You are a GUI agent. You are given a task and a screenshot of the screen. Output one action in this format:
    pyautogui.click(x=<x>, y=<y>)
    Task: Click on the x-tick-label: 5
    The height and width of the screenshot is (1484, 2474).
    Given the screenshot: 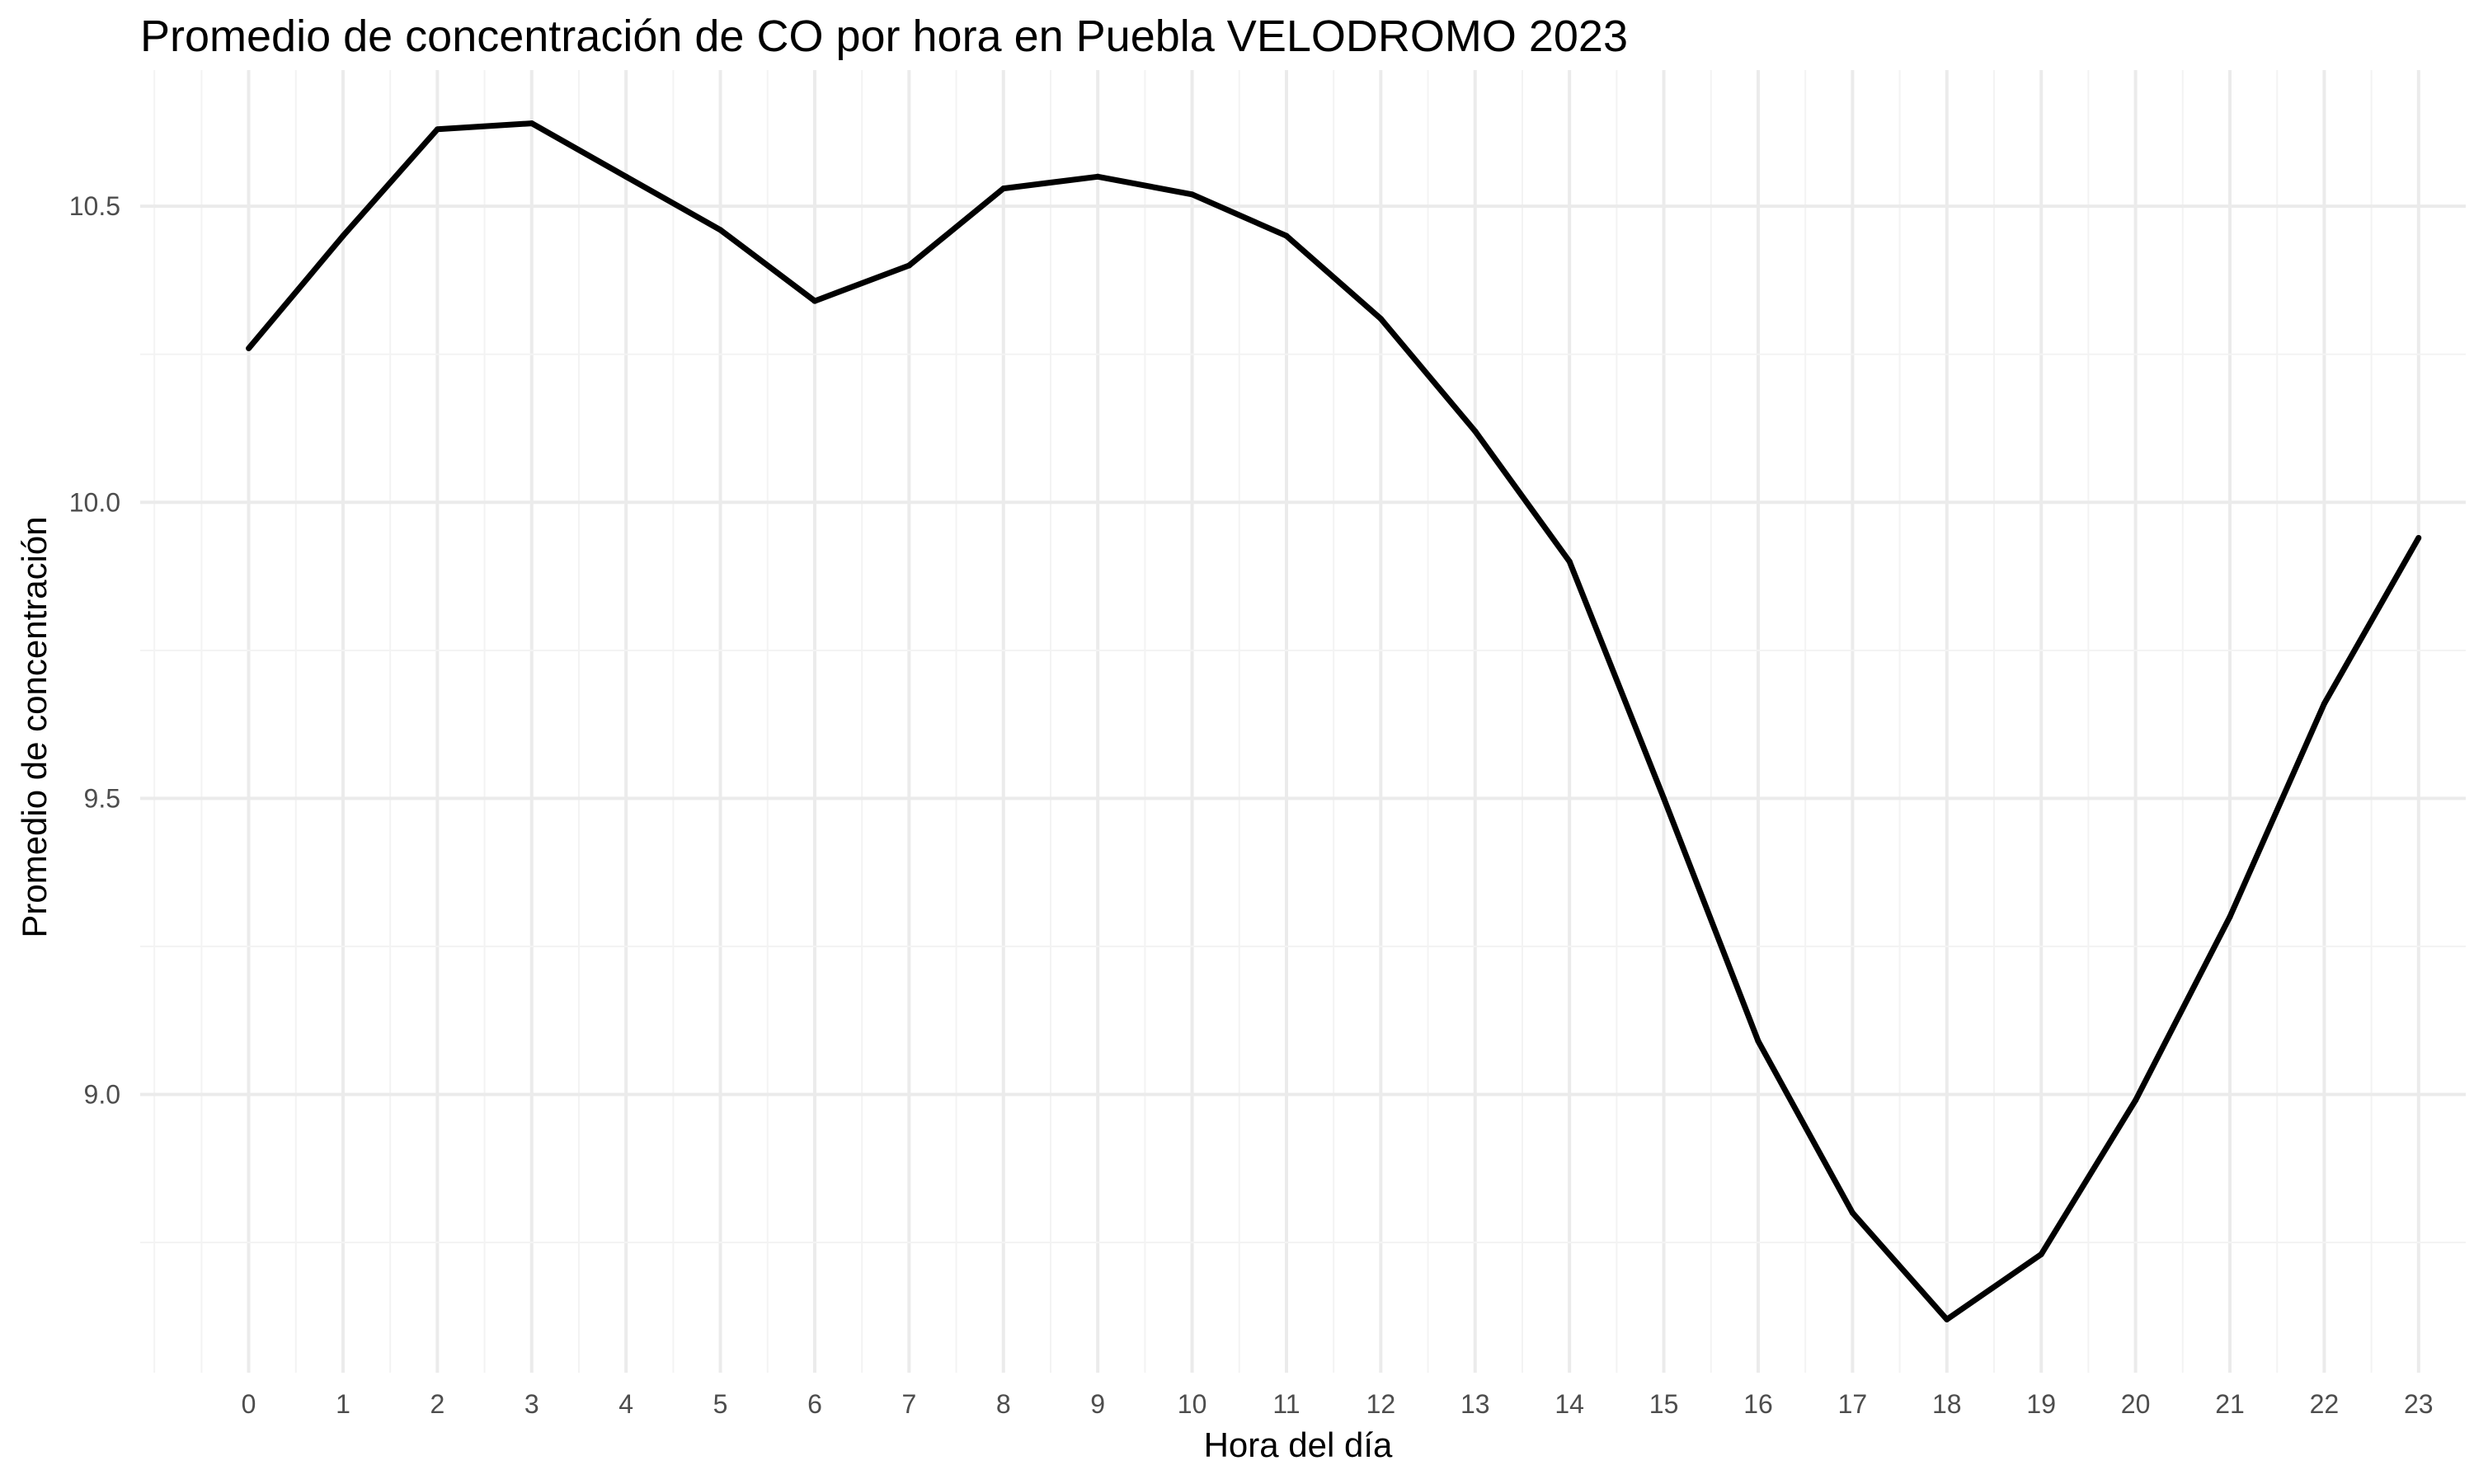 What is the action you would take?
    pyautogui.click(x=720, y=1404)
    